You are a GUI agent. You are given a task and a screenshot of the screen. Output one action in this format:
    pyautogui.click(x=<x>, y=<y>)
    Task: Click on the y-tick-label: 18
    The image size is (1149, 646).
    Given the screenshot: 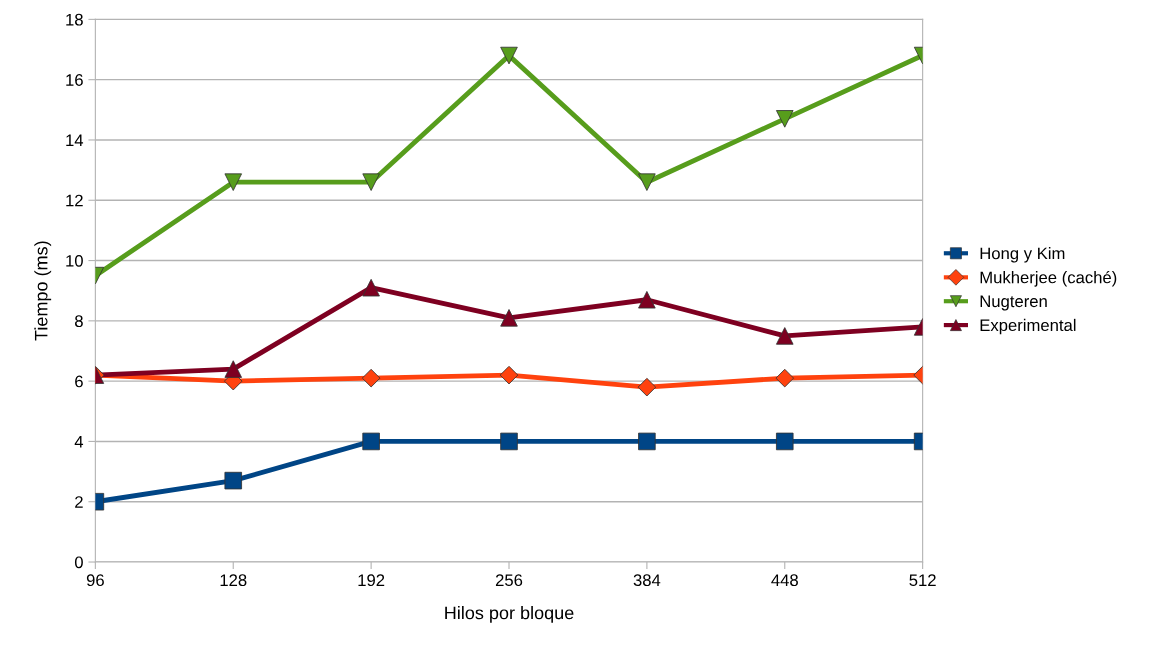 What is the action you would take?
    pyautogui.click(x=74, y=19)
    